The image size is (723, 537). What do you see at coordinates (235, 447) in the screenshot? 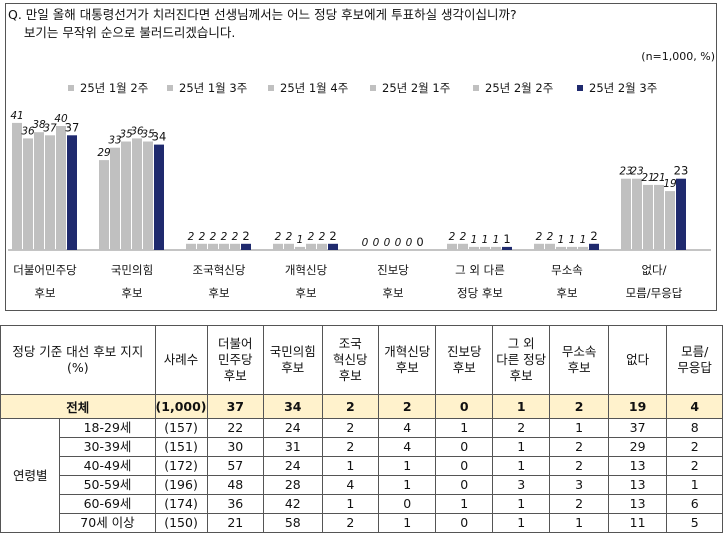
I see `table-cell: 30` at bounding box center [235, 447].